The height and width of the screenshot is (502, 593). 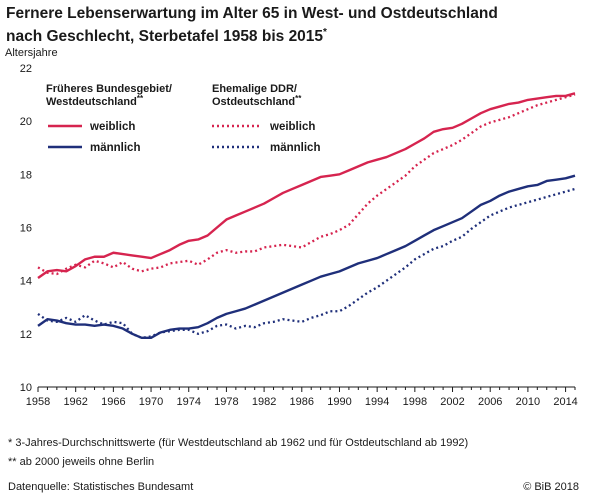 I want to click on legend-group-east-mark: **, so click(x=298, y=98).